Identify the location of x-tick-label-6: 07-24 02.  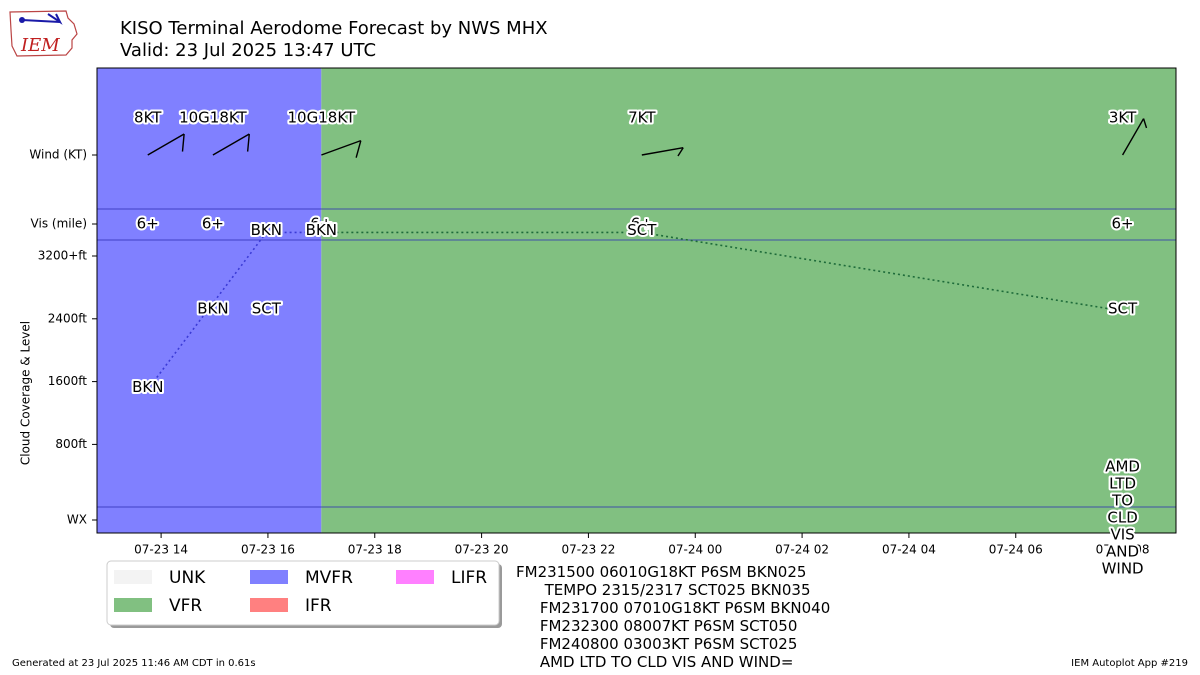
(802, 550).